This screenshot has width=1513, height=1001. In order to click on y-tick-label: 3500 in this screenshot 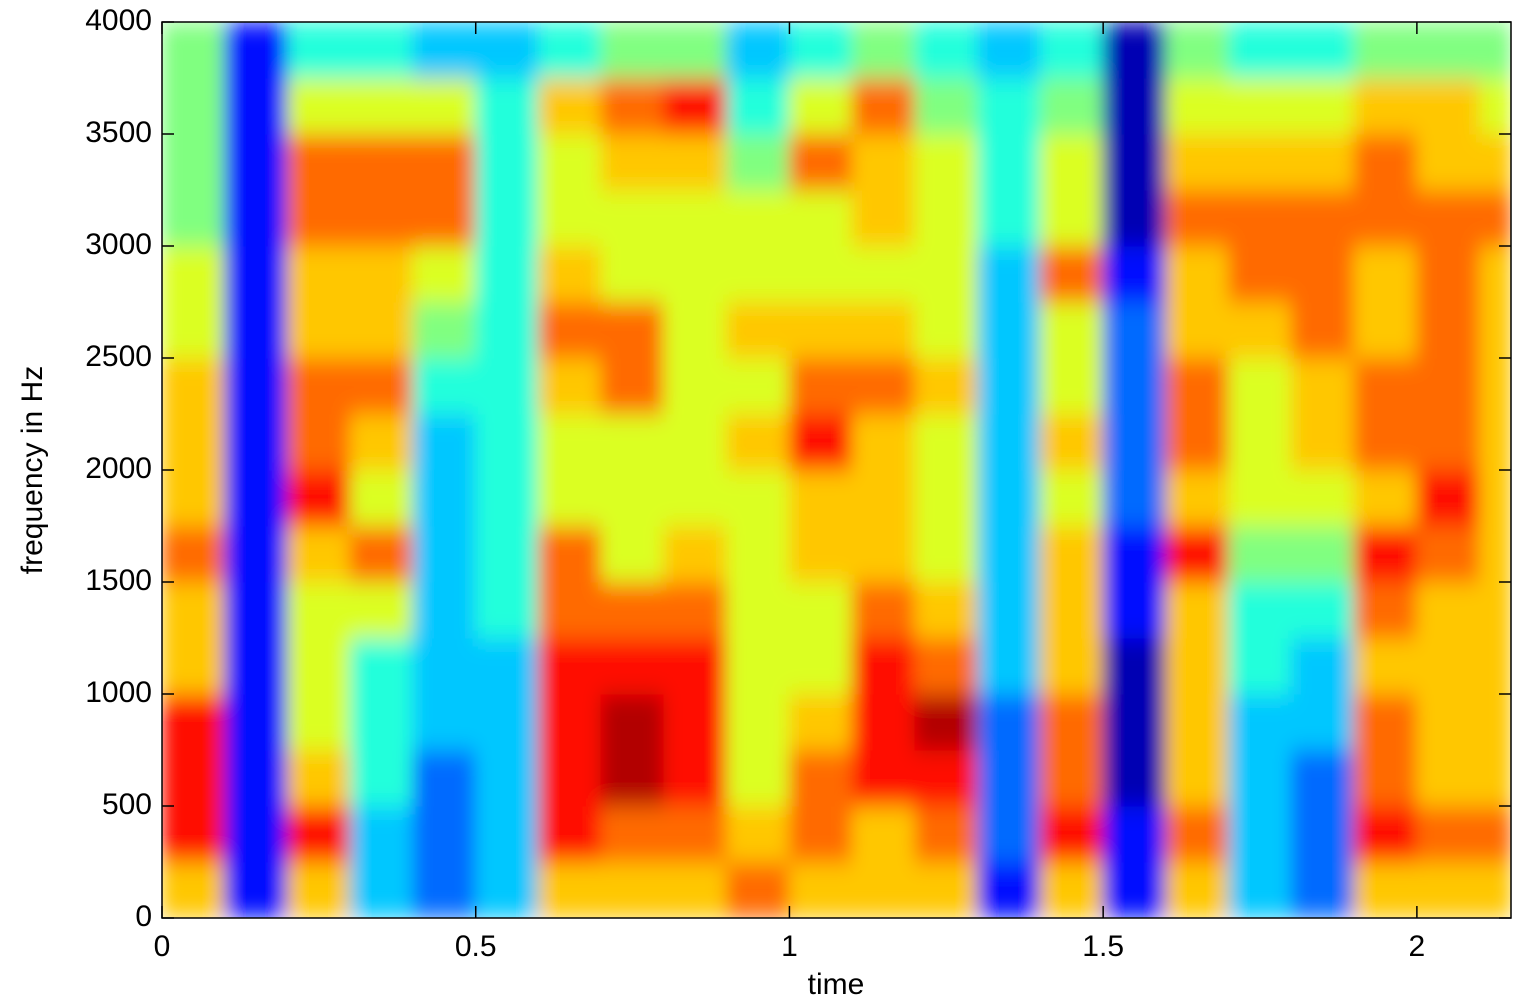, I will do `click(118, 132)`.